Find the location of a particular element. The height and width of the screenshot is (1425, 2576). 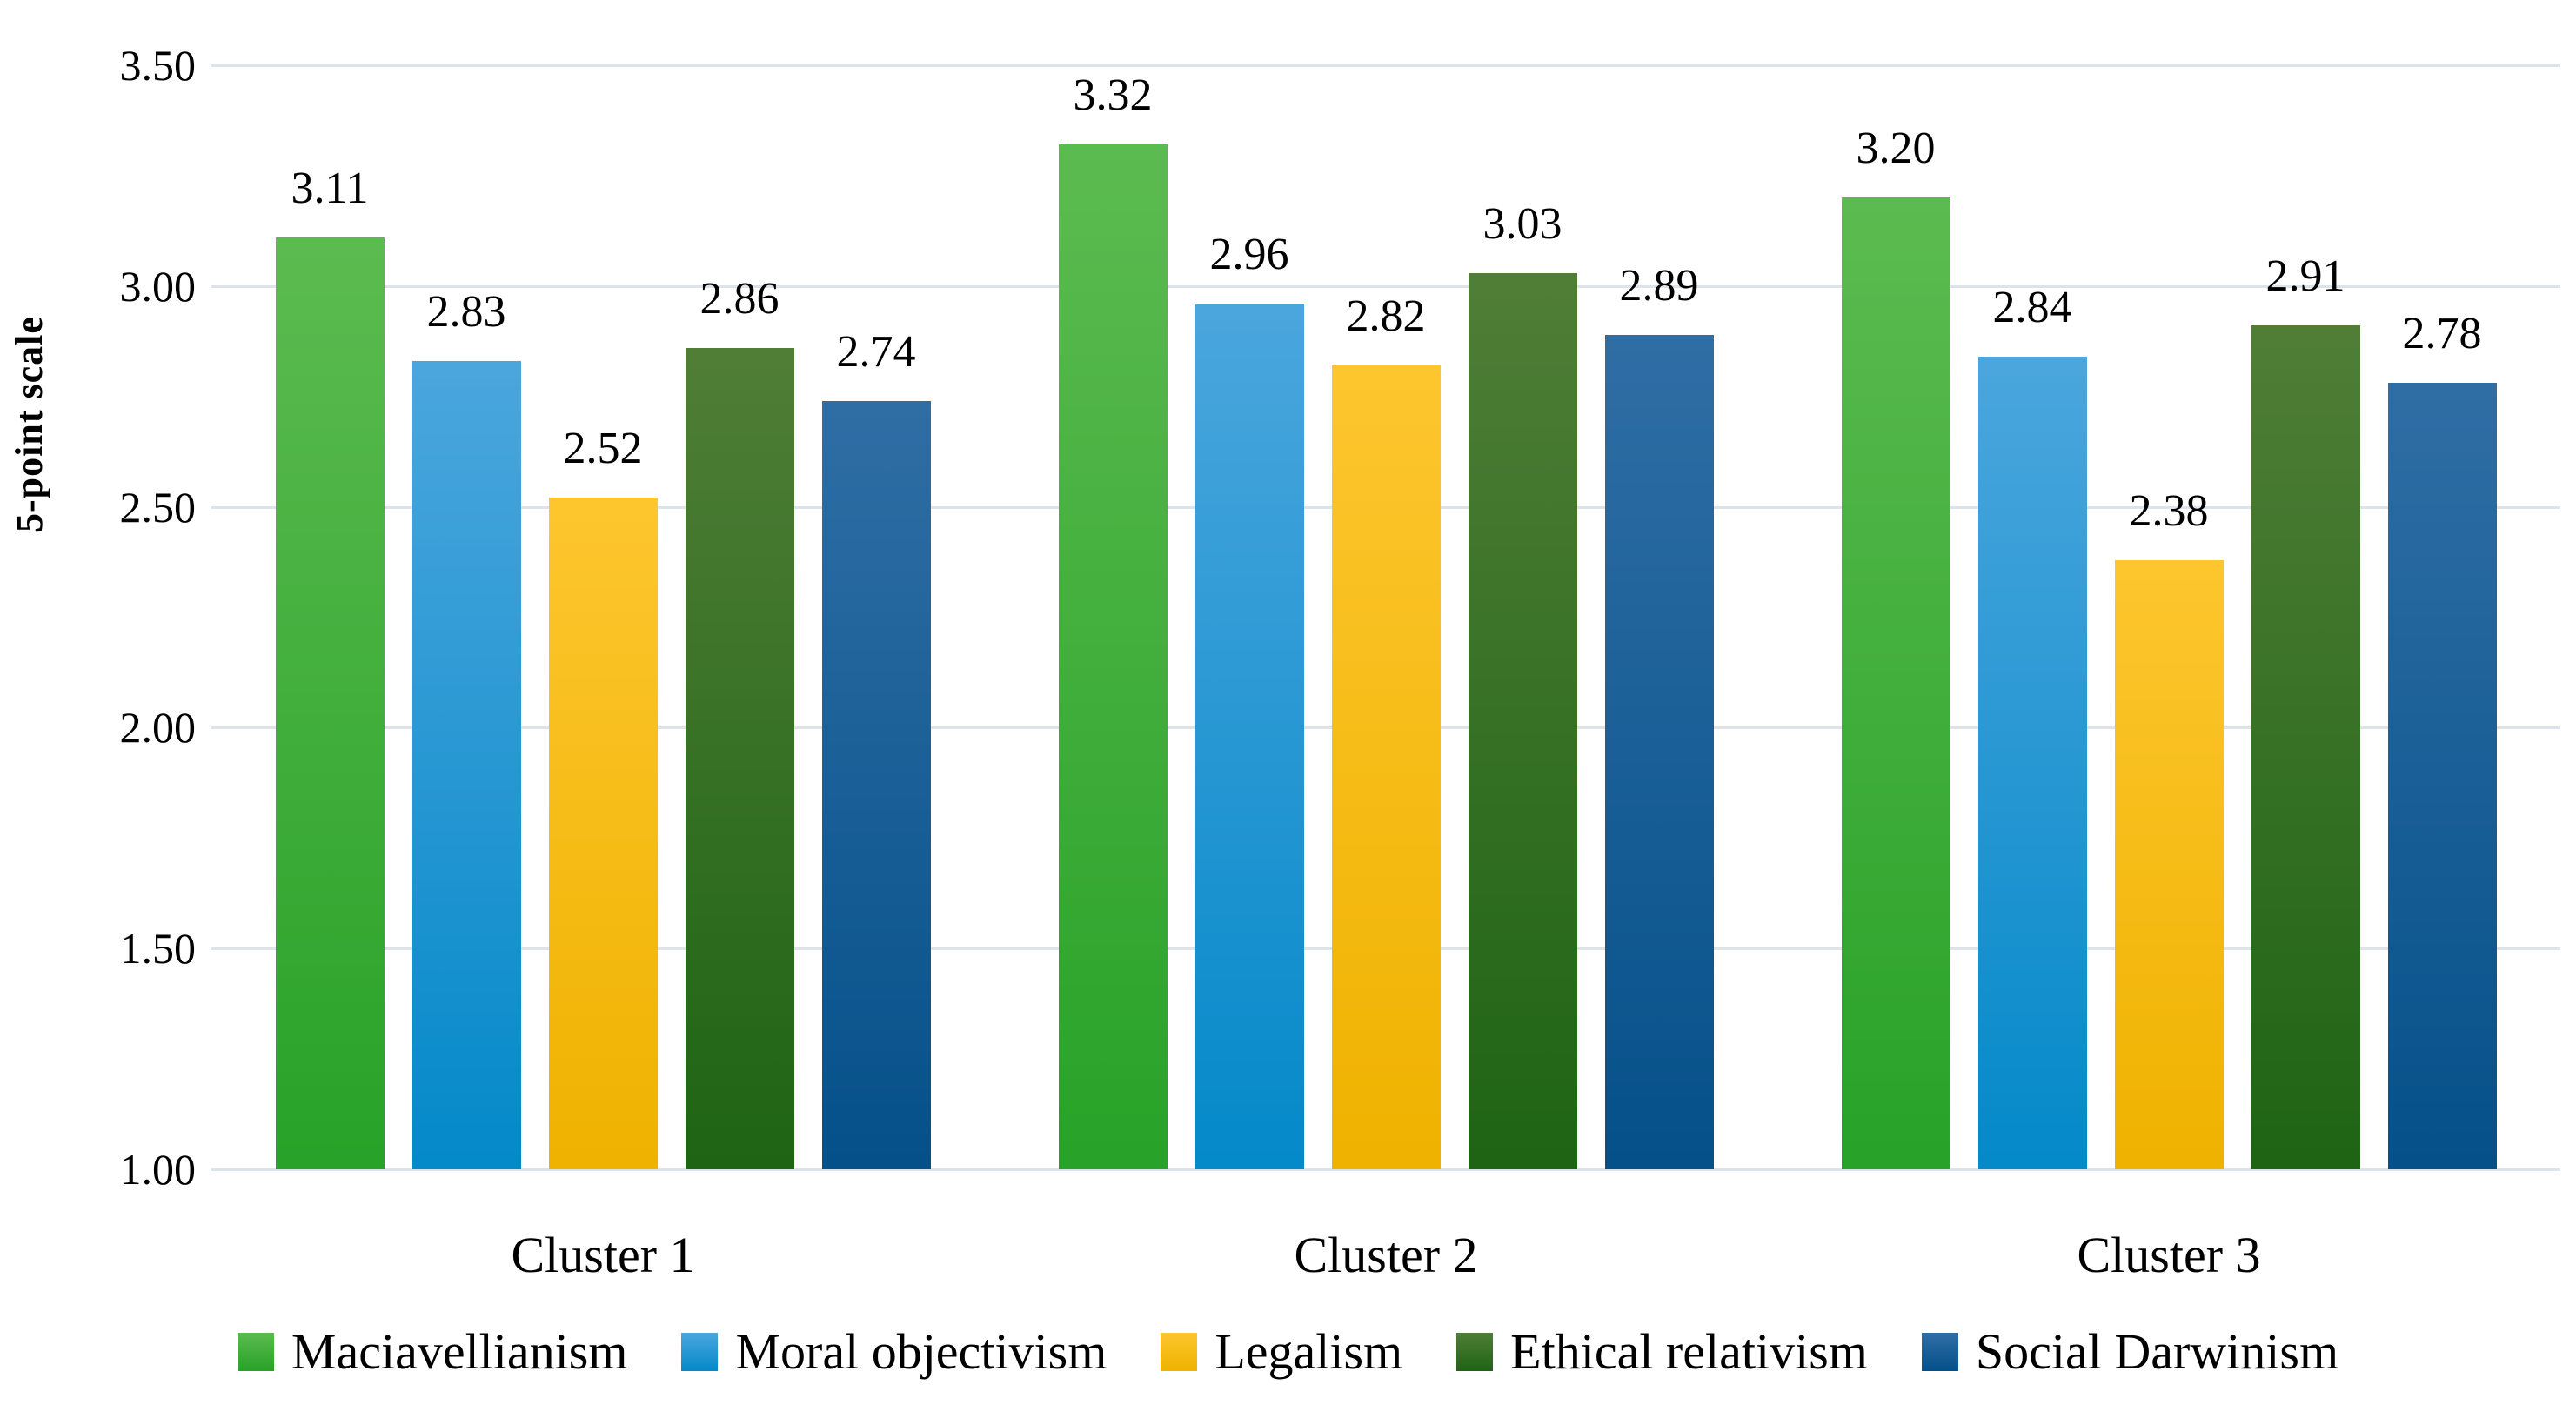

legend-item-ethical-relativism: Ethical relativism is located at coordinates (1662, 1352).